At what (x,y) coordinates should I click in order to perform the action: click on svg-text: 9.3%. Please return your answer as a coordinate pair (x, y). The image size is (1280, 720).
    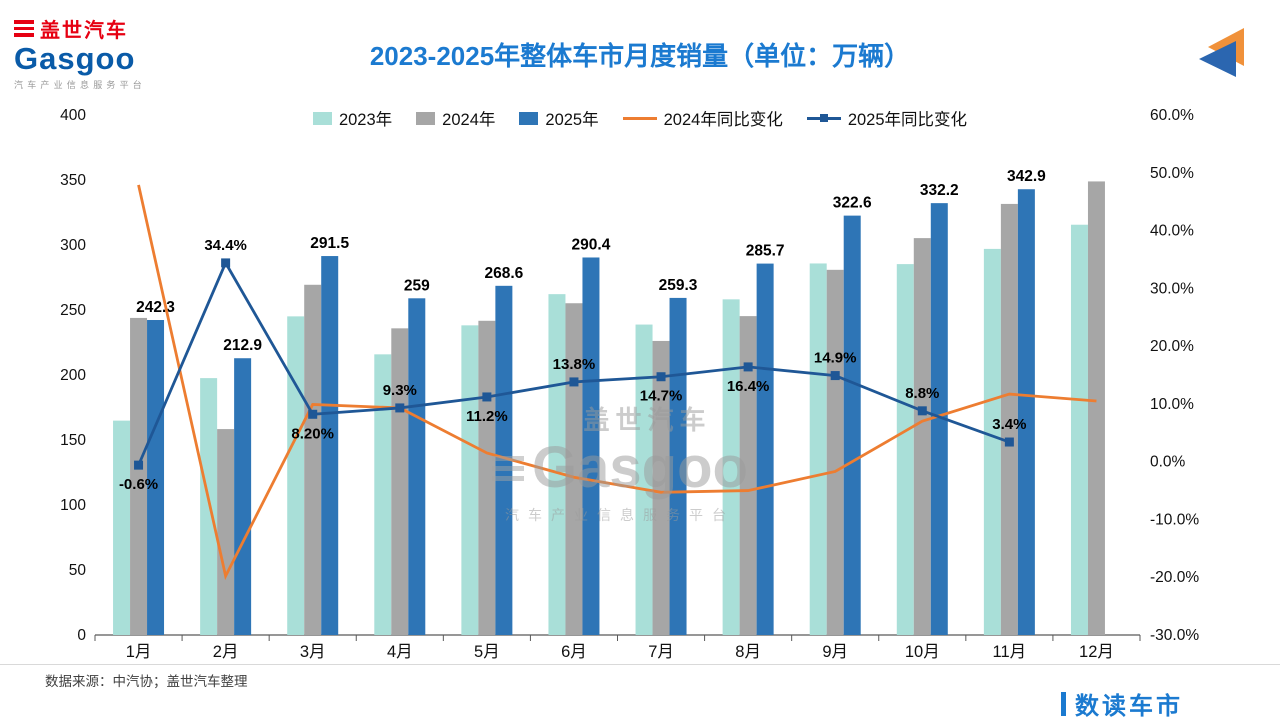
    Looking at the image, I should click on (400, 390).